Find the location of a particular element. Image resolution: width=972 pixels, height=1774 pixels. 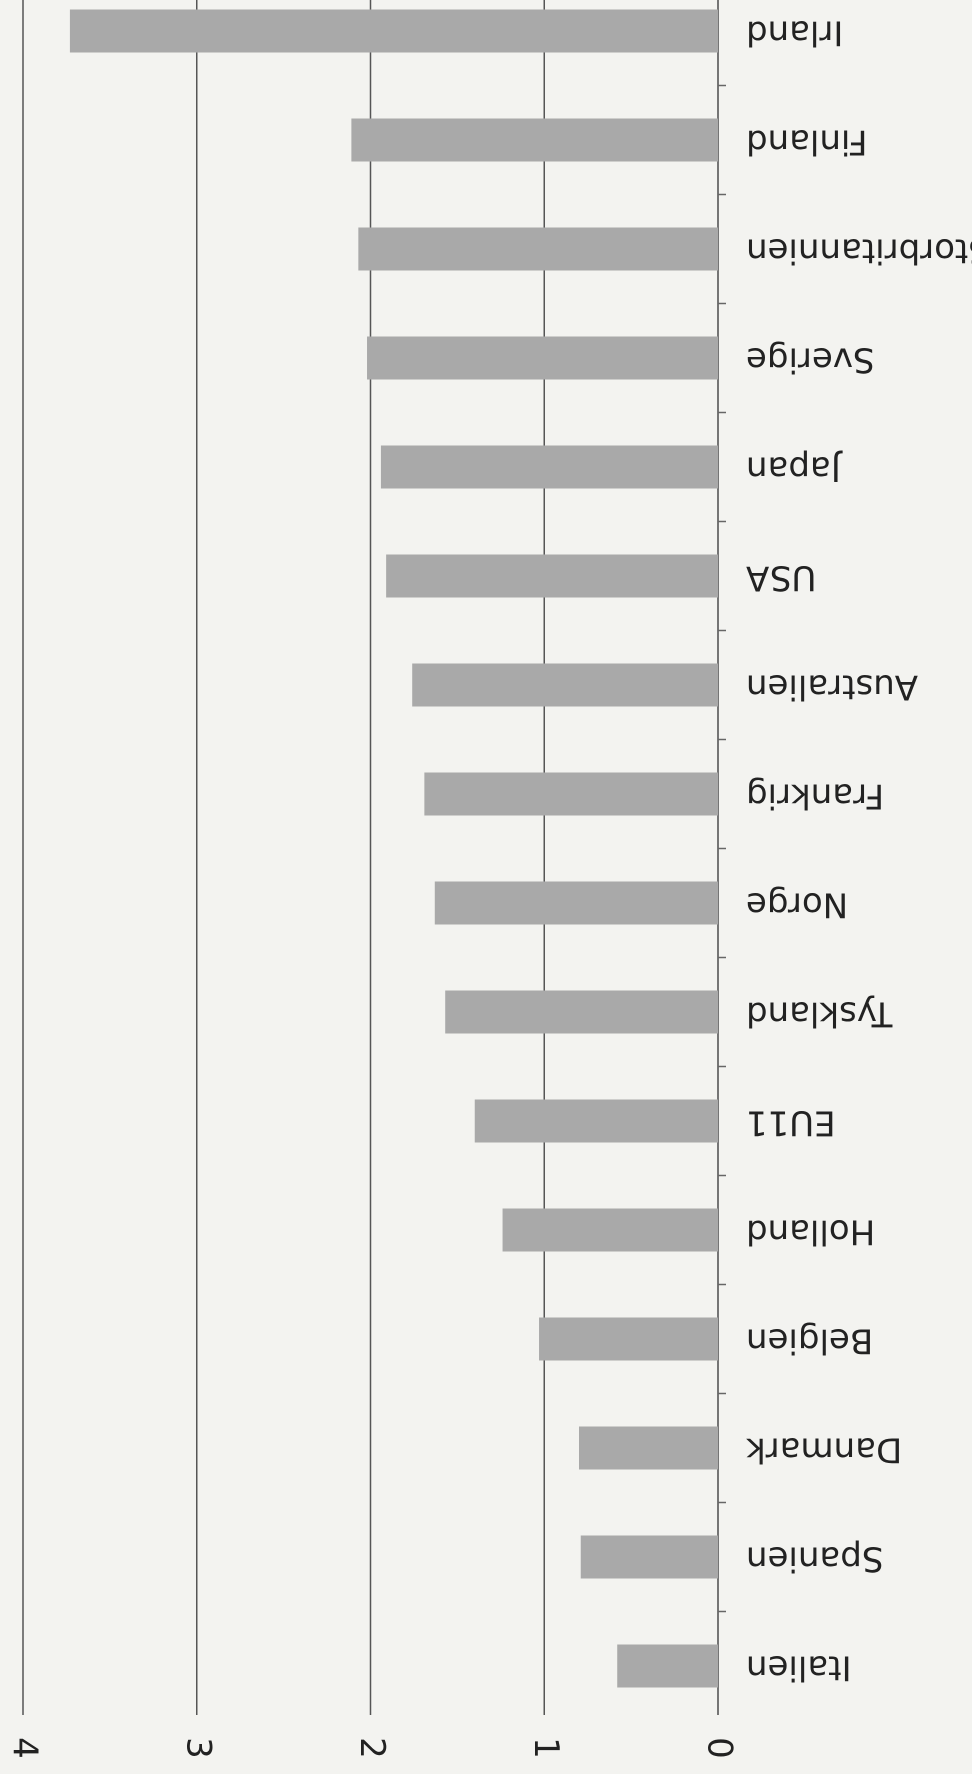

y-tick-label: Irland is located at coordinates (794, 33).